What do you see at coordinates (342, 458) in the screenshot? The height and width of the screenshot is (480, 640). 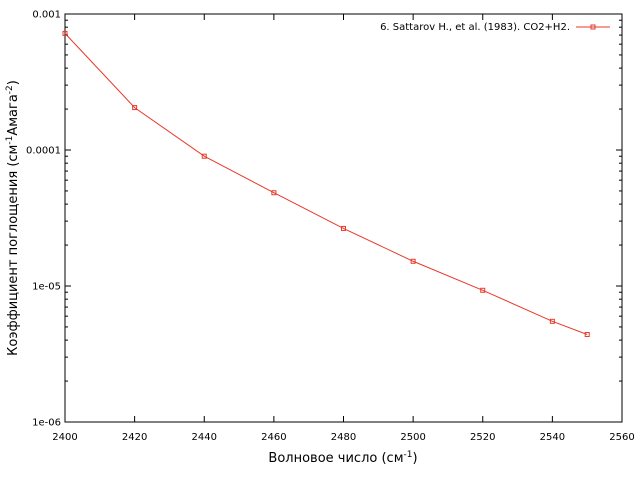 I see `x-axis-label: Волновое число (см-1)` at bounding box center [342, 458].